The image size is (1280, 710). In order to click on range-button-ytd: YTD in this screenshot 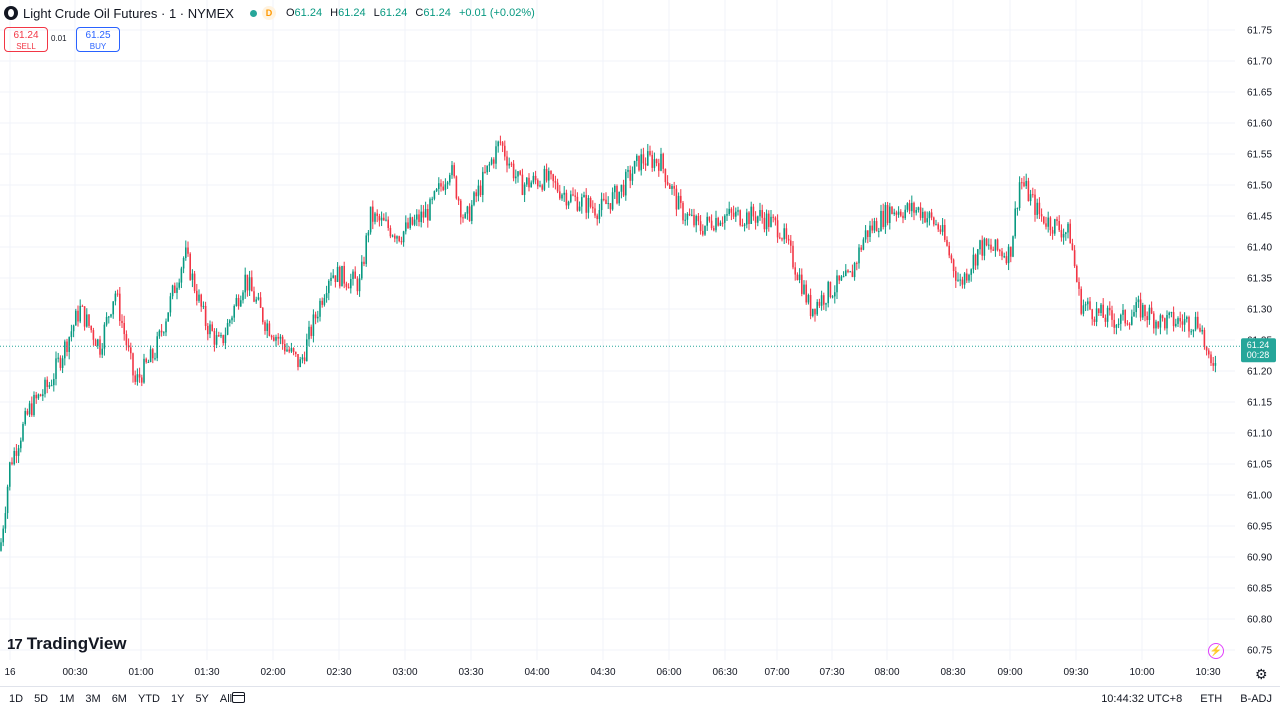, I will do `click(148, 699)`.